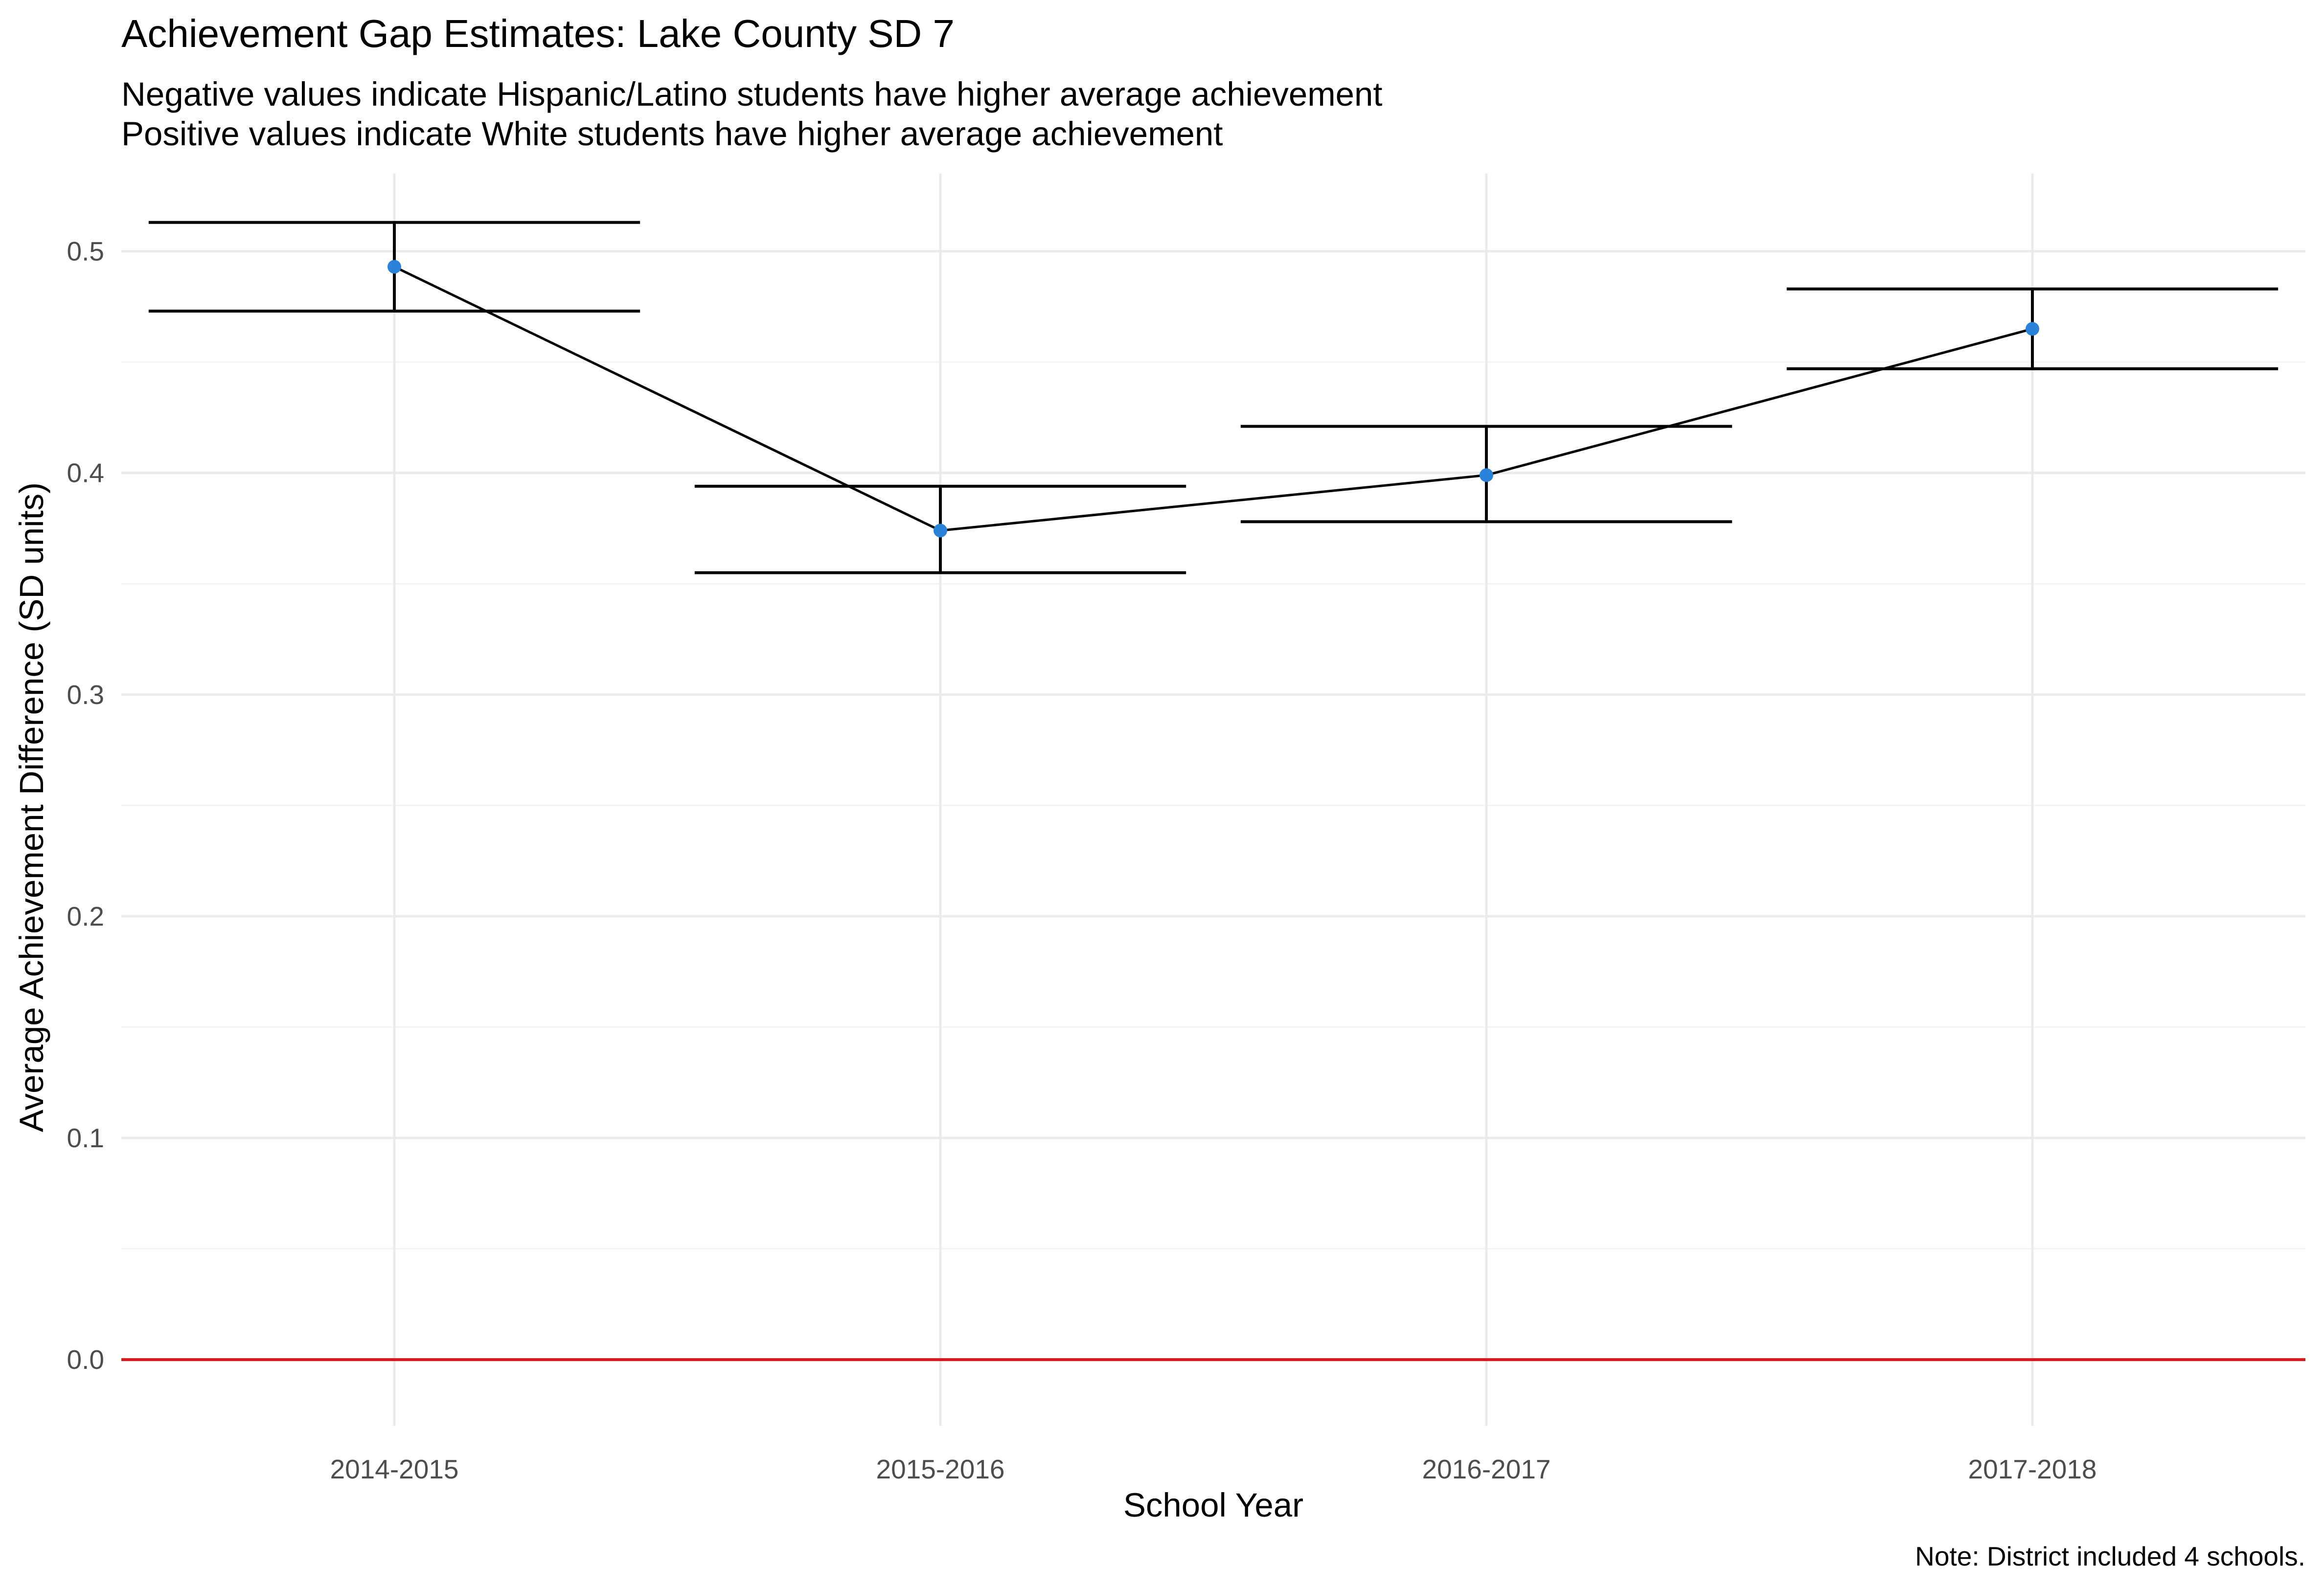 This screenshot has height=1590, width=2324. I want to click on x-tick-label: 2014-2015, so click(394, 1469).